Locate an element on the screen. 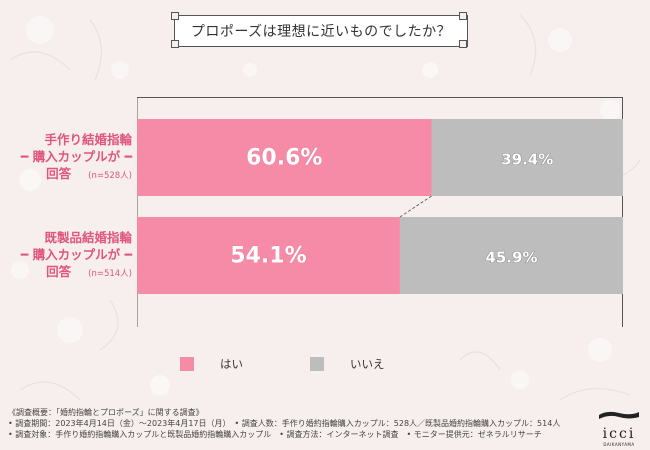 The image size is (650, 450). legend-label-no: いいえ is located at coordinates (367, 364).